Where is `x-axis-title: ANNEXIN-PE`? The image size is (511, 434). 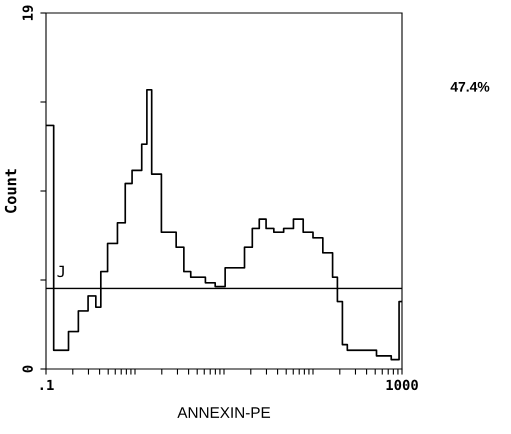 x-axis-title: ANNEXIN-PE is located at coordinates (223, 412).